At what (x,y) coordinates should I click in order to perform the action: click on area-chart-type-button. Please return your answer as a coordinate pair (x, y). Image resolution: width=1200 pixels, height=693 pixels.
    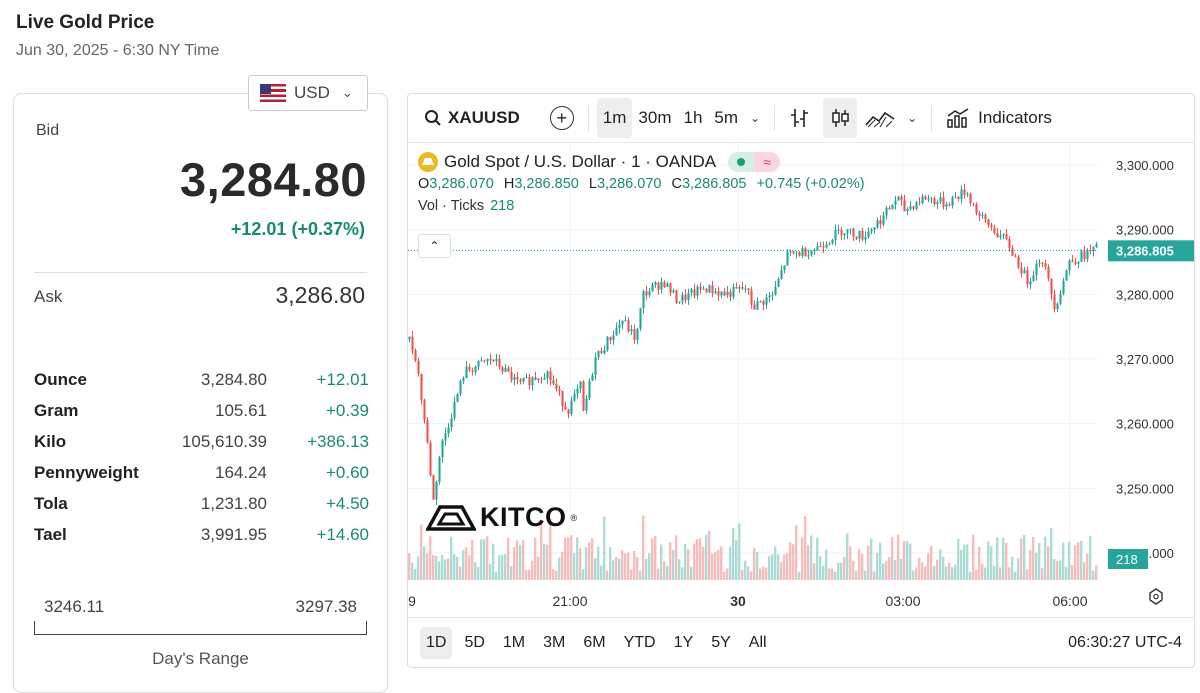
    Looking at the image, I should click on (880, 118).